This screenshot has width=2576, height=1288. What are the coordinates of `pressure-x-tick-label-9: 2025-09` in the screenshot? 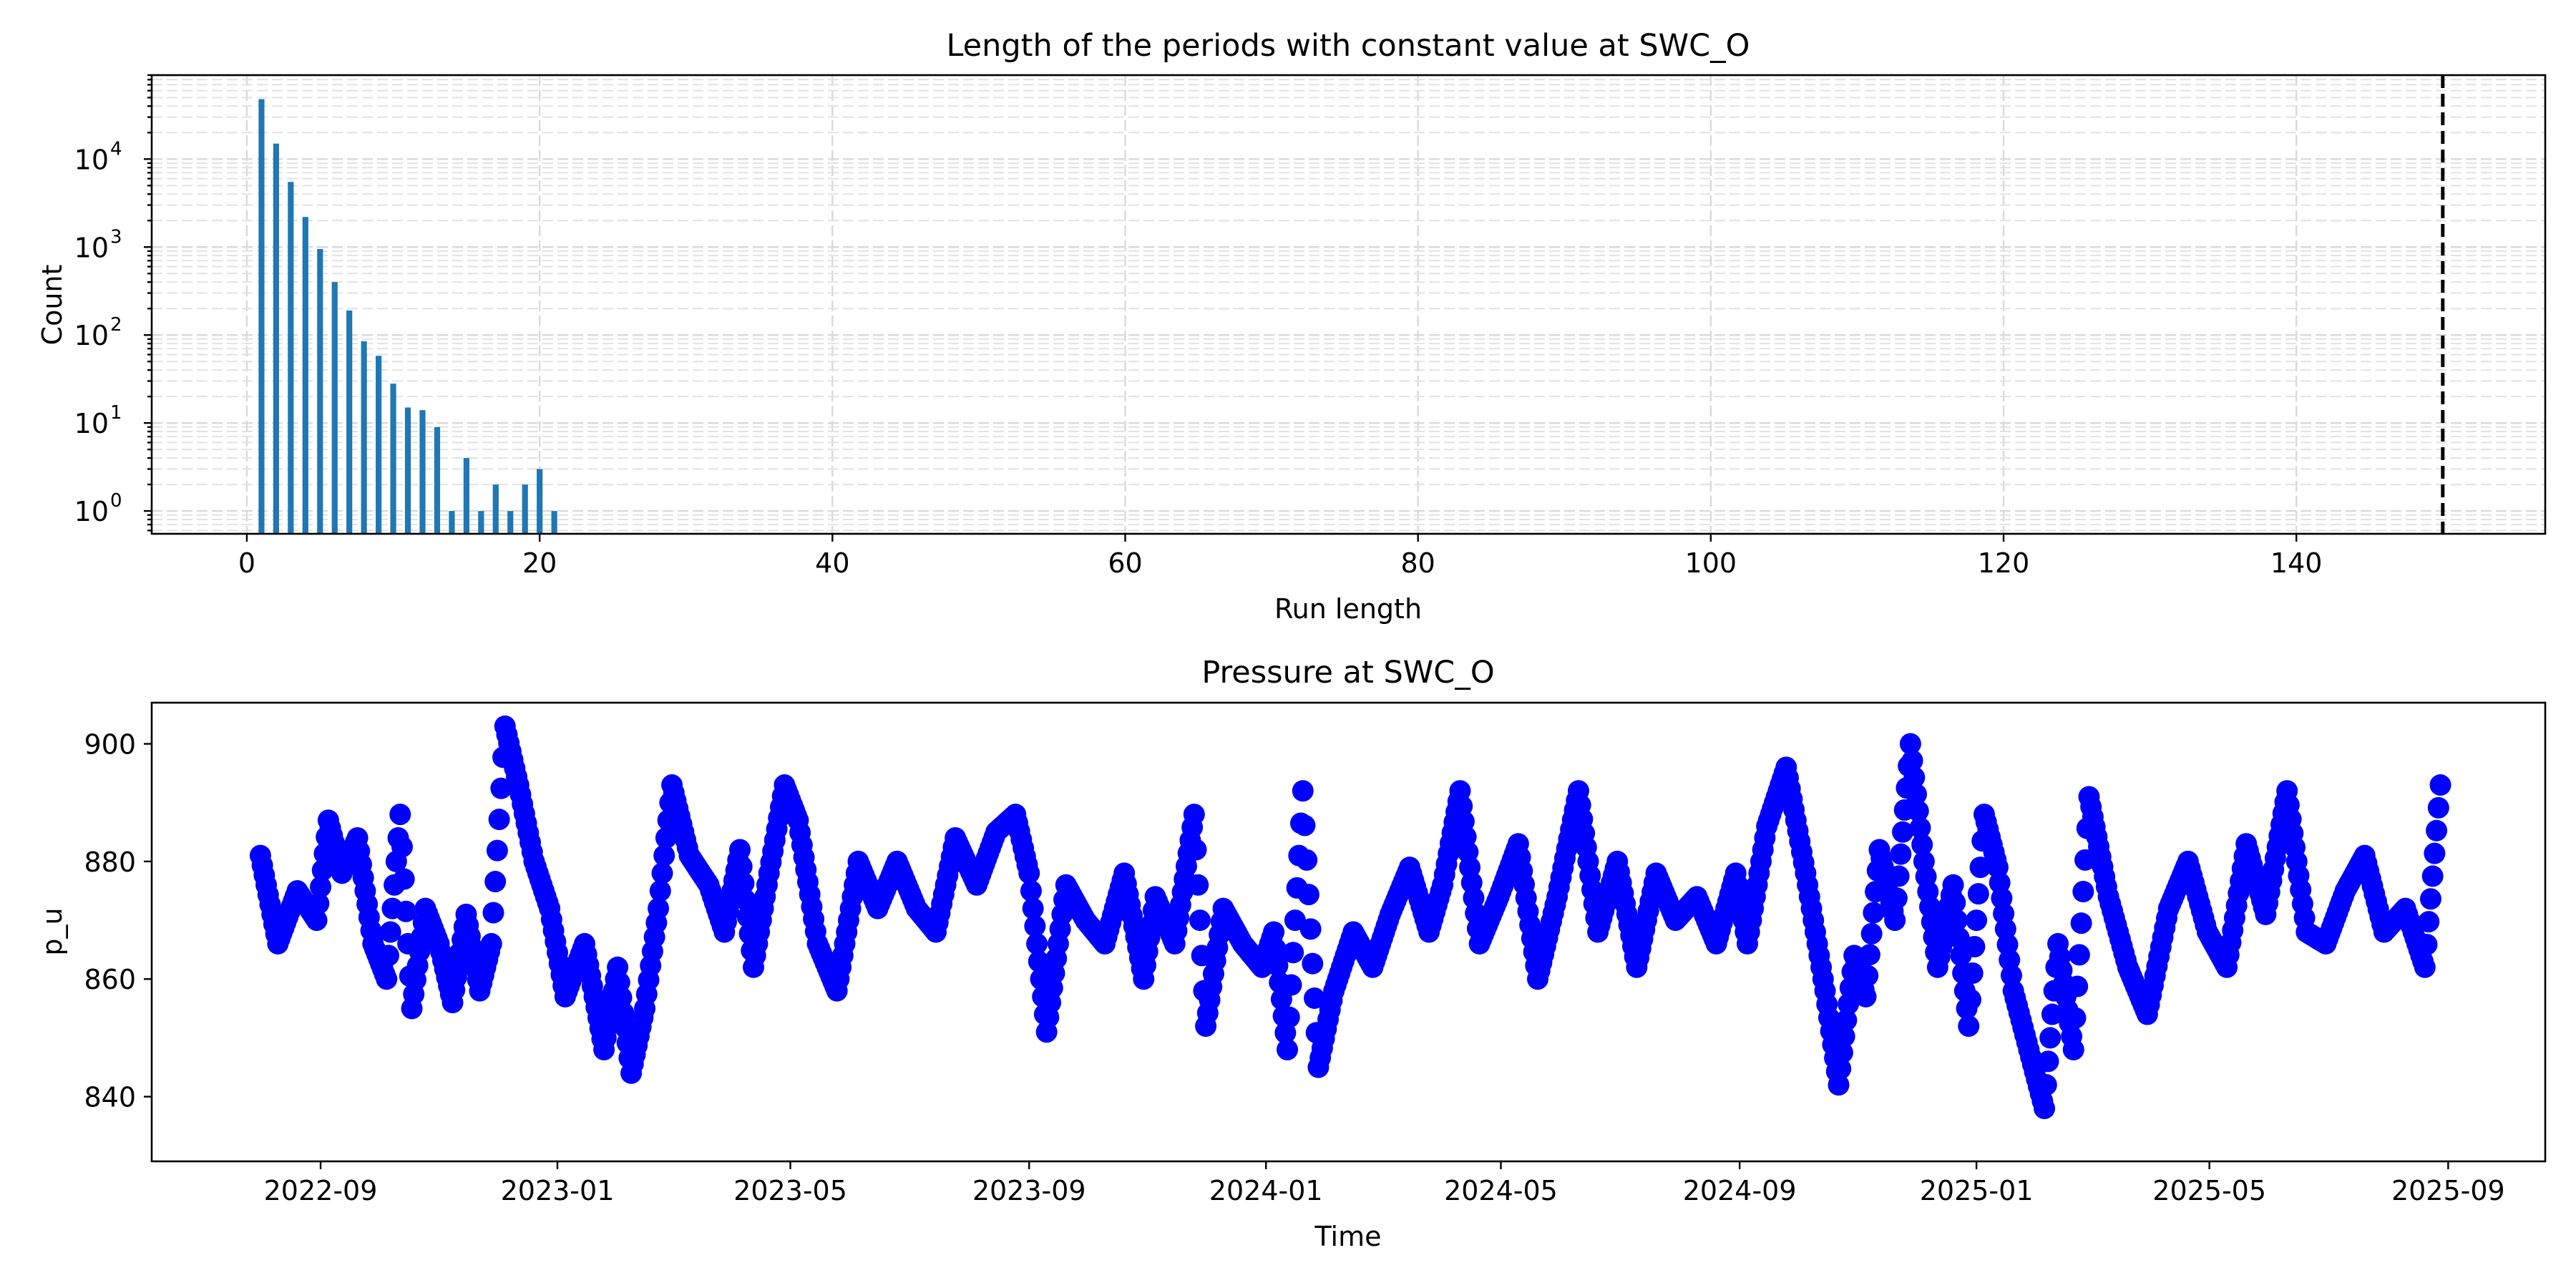 It's located at (2448, 1190).